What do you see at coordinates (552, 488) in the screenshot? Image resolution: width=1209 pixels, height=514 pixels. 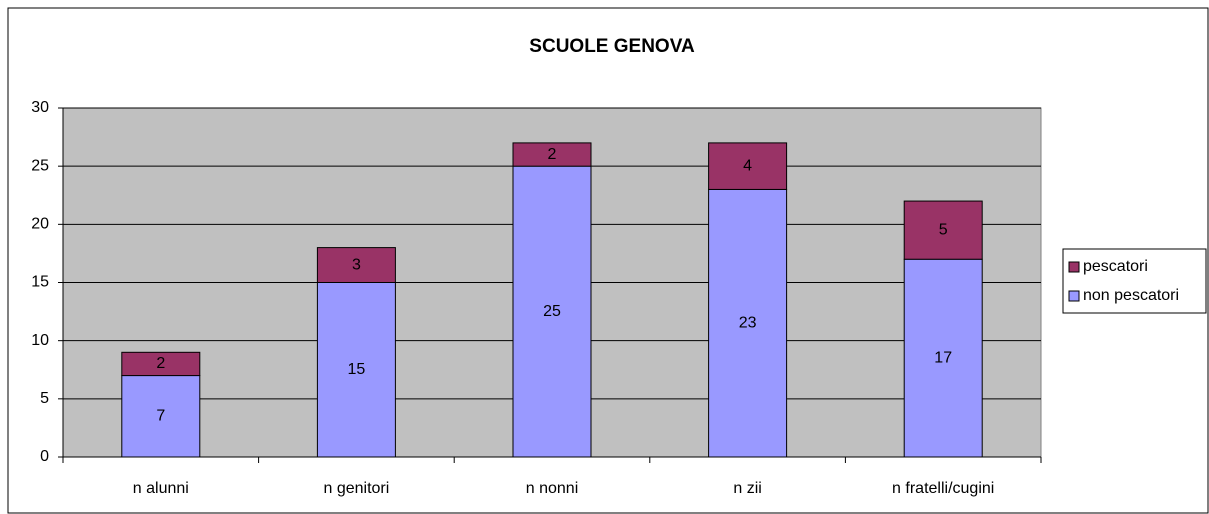 I see `x-tick-label: n nonni` at bounding box center [552, 488].